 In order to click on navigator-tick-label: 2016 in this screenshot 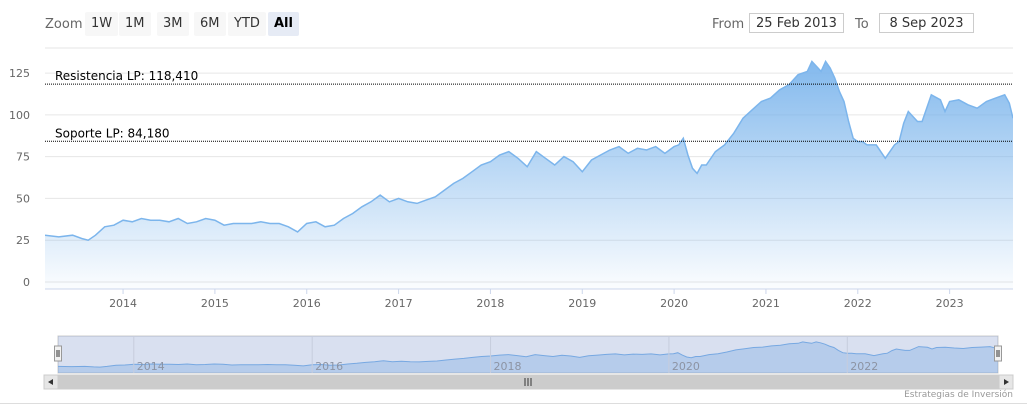, I will do `click(329, 366)`.